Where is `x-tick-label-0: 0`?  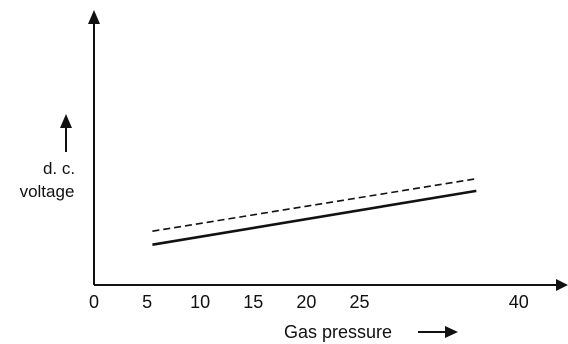 x-tick-label-0: 0 is located at coordinates (94, 302).